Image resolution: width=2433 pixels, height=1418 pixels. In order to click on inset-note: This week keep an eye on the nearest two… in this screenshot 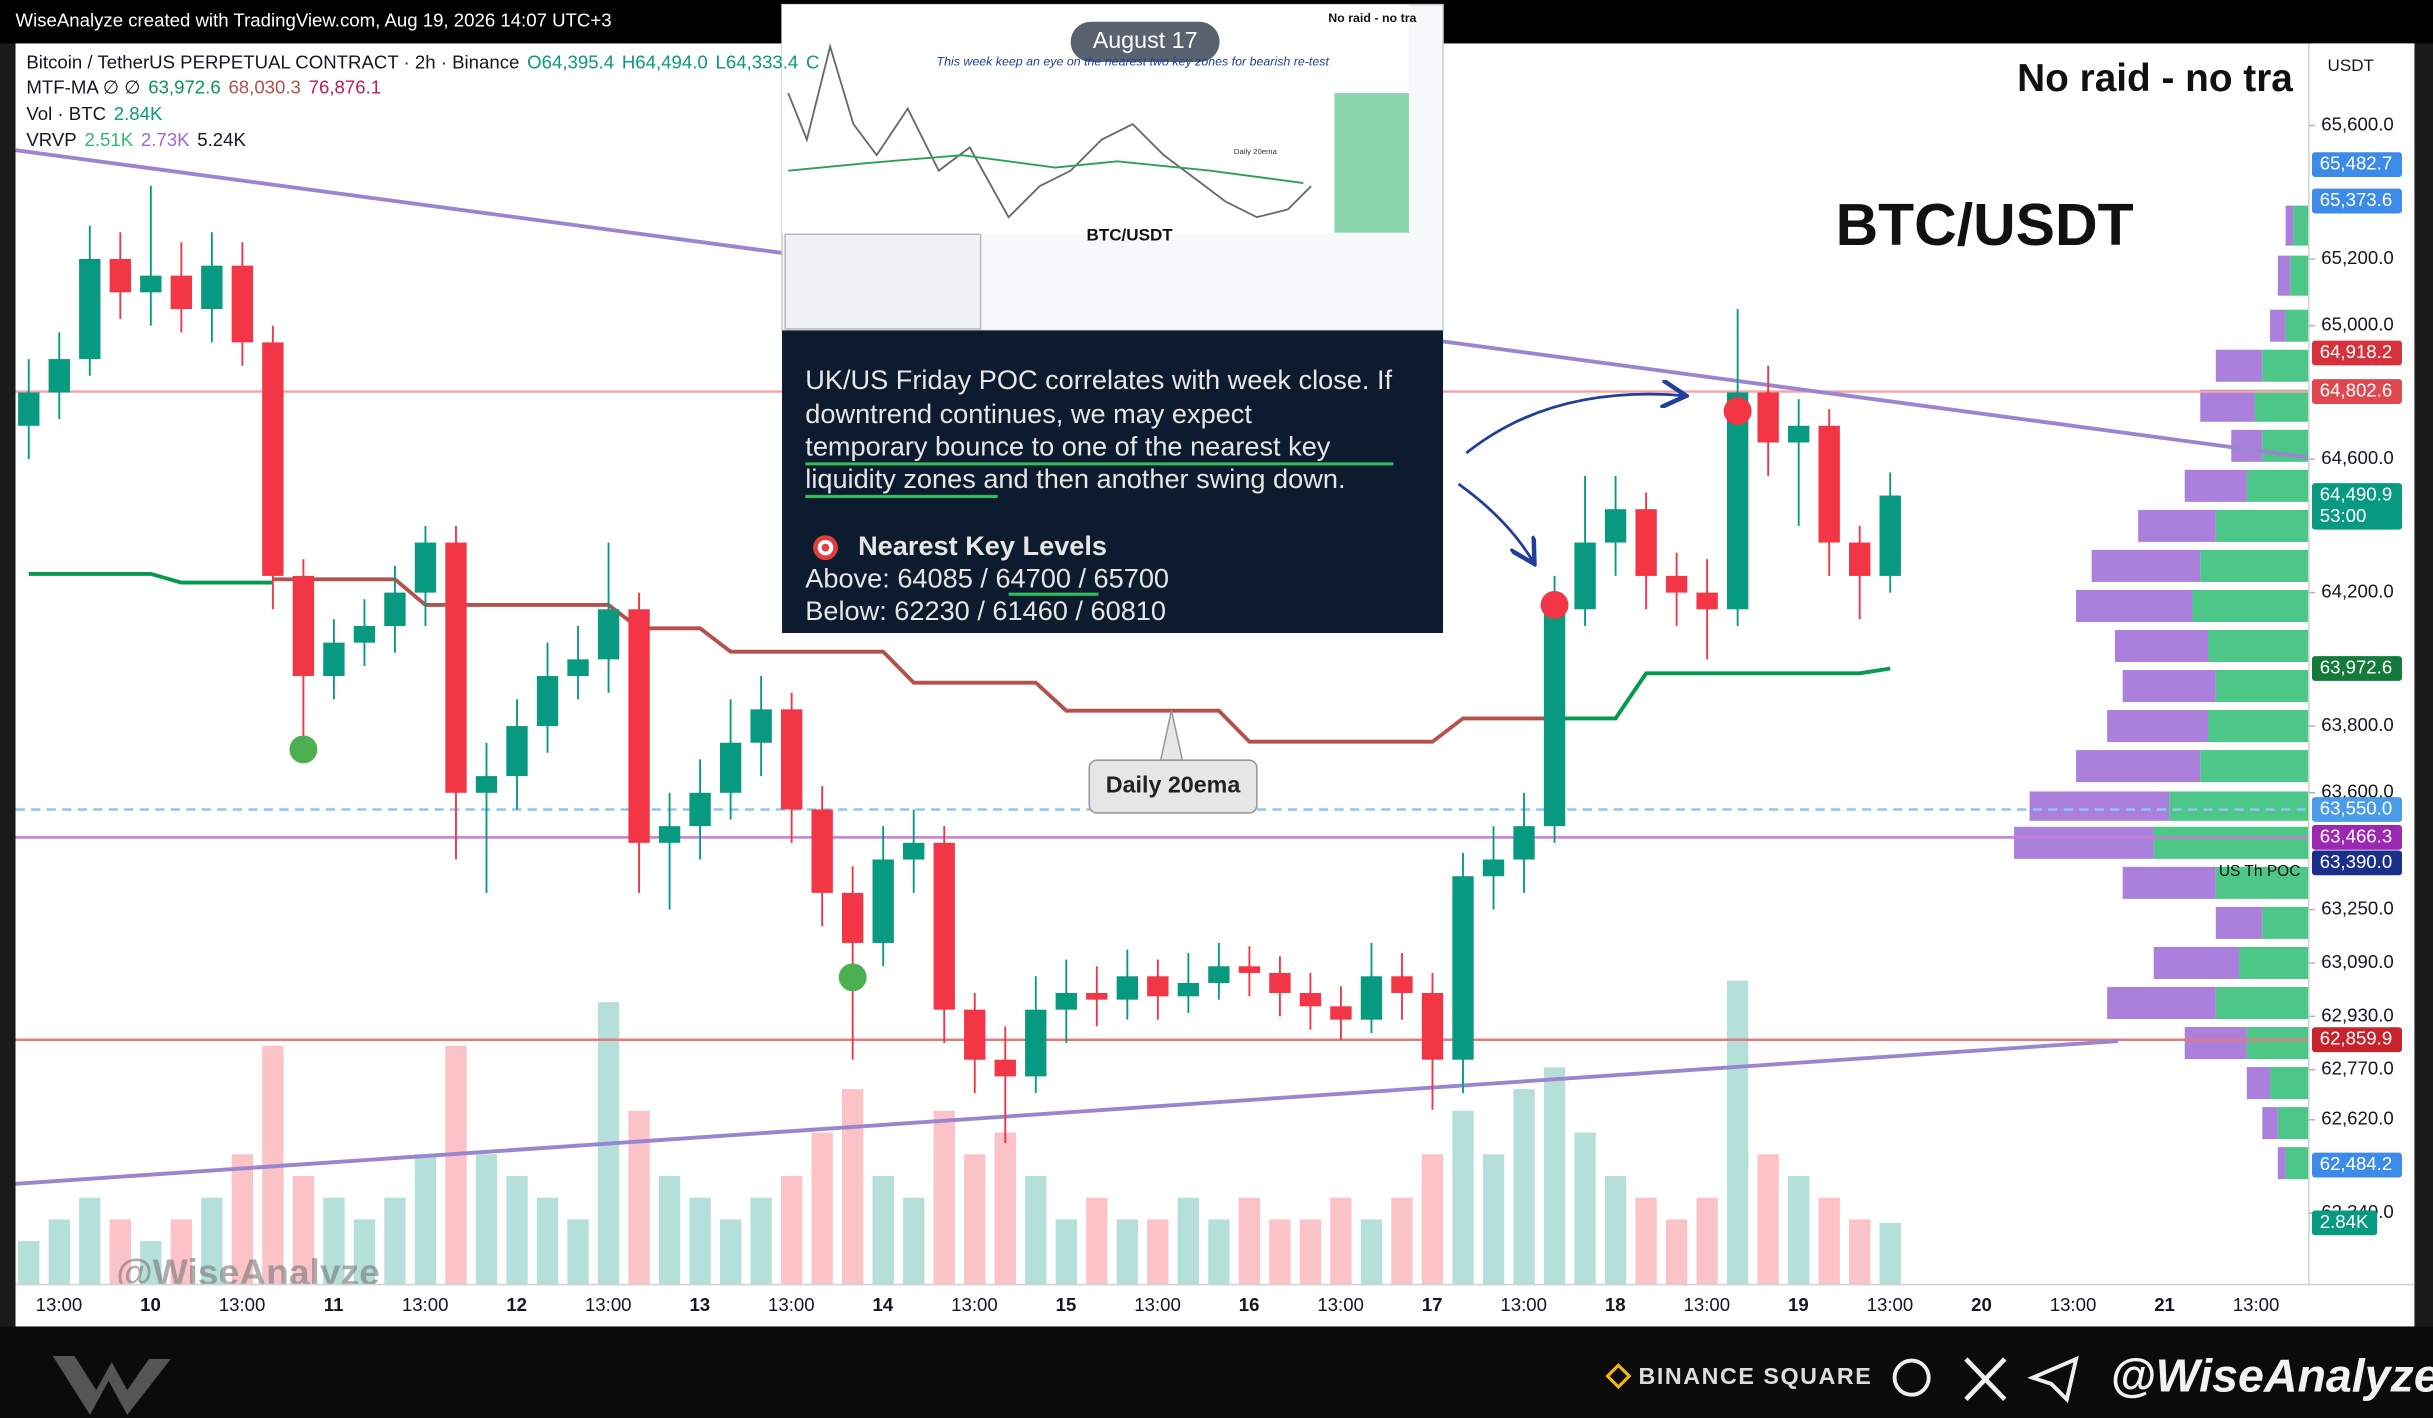, I will do `click(1133, 61)`.